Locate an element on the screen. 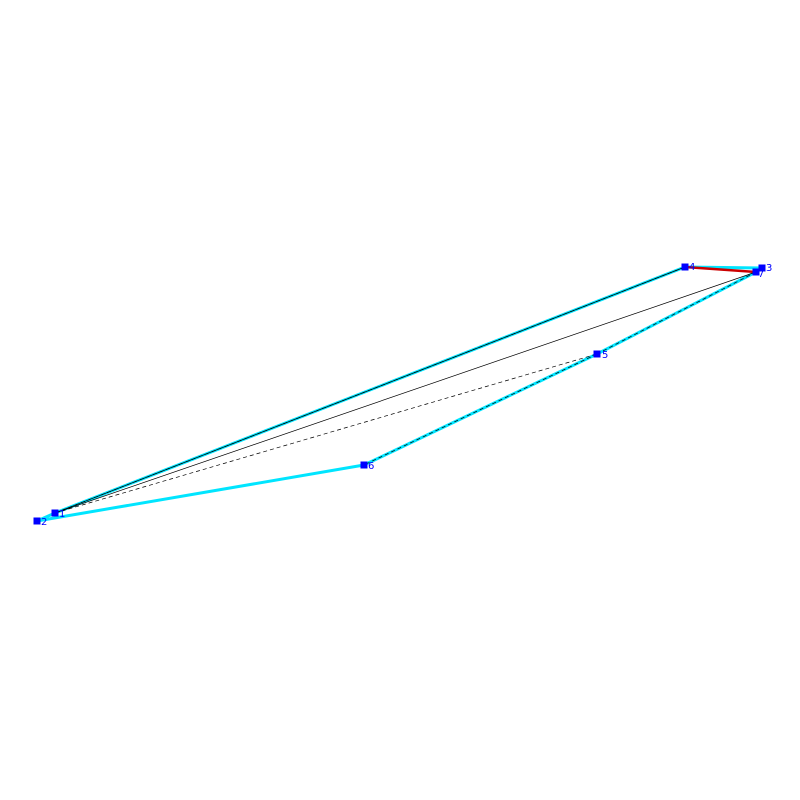 The height and width of the screenshot is (800, 800). node-label-2: 2 is located at coordinates (44, 522).